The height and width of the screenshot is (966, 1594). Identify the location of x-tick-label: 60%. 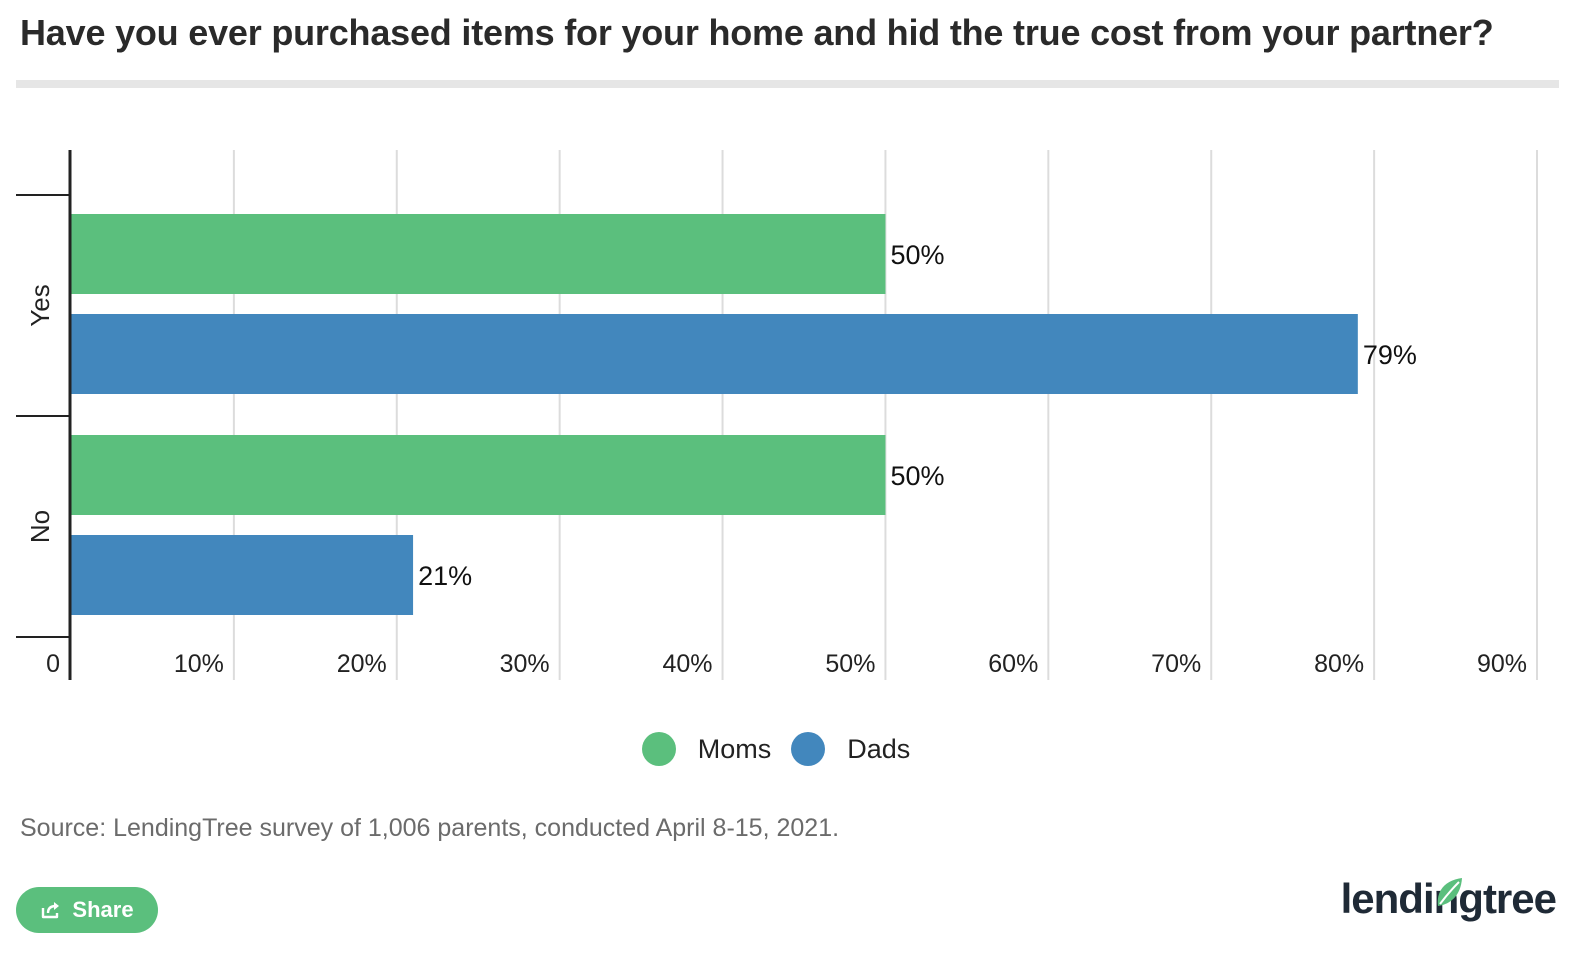
(1013, 664).